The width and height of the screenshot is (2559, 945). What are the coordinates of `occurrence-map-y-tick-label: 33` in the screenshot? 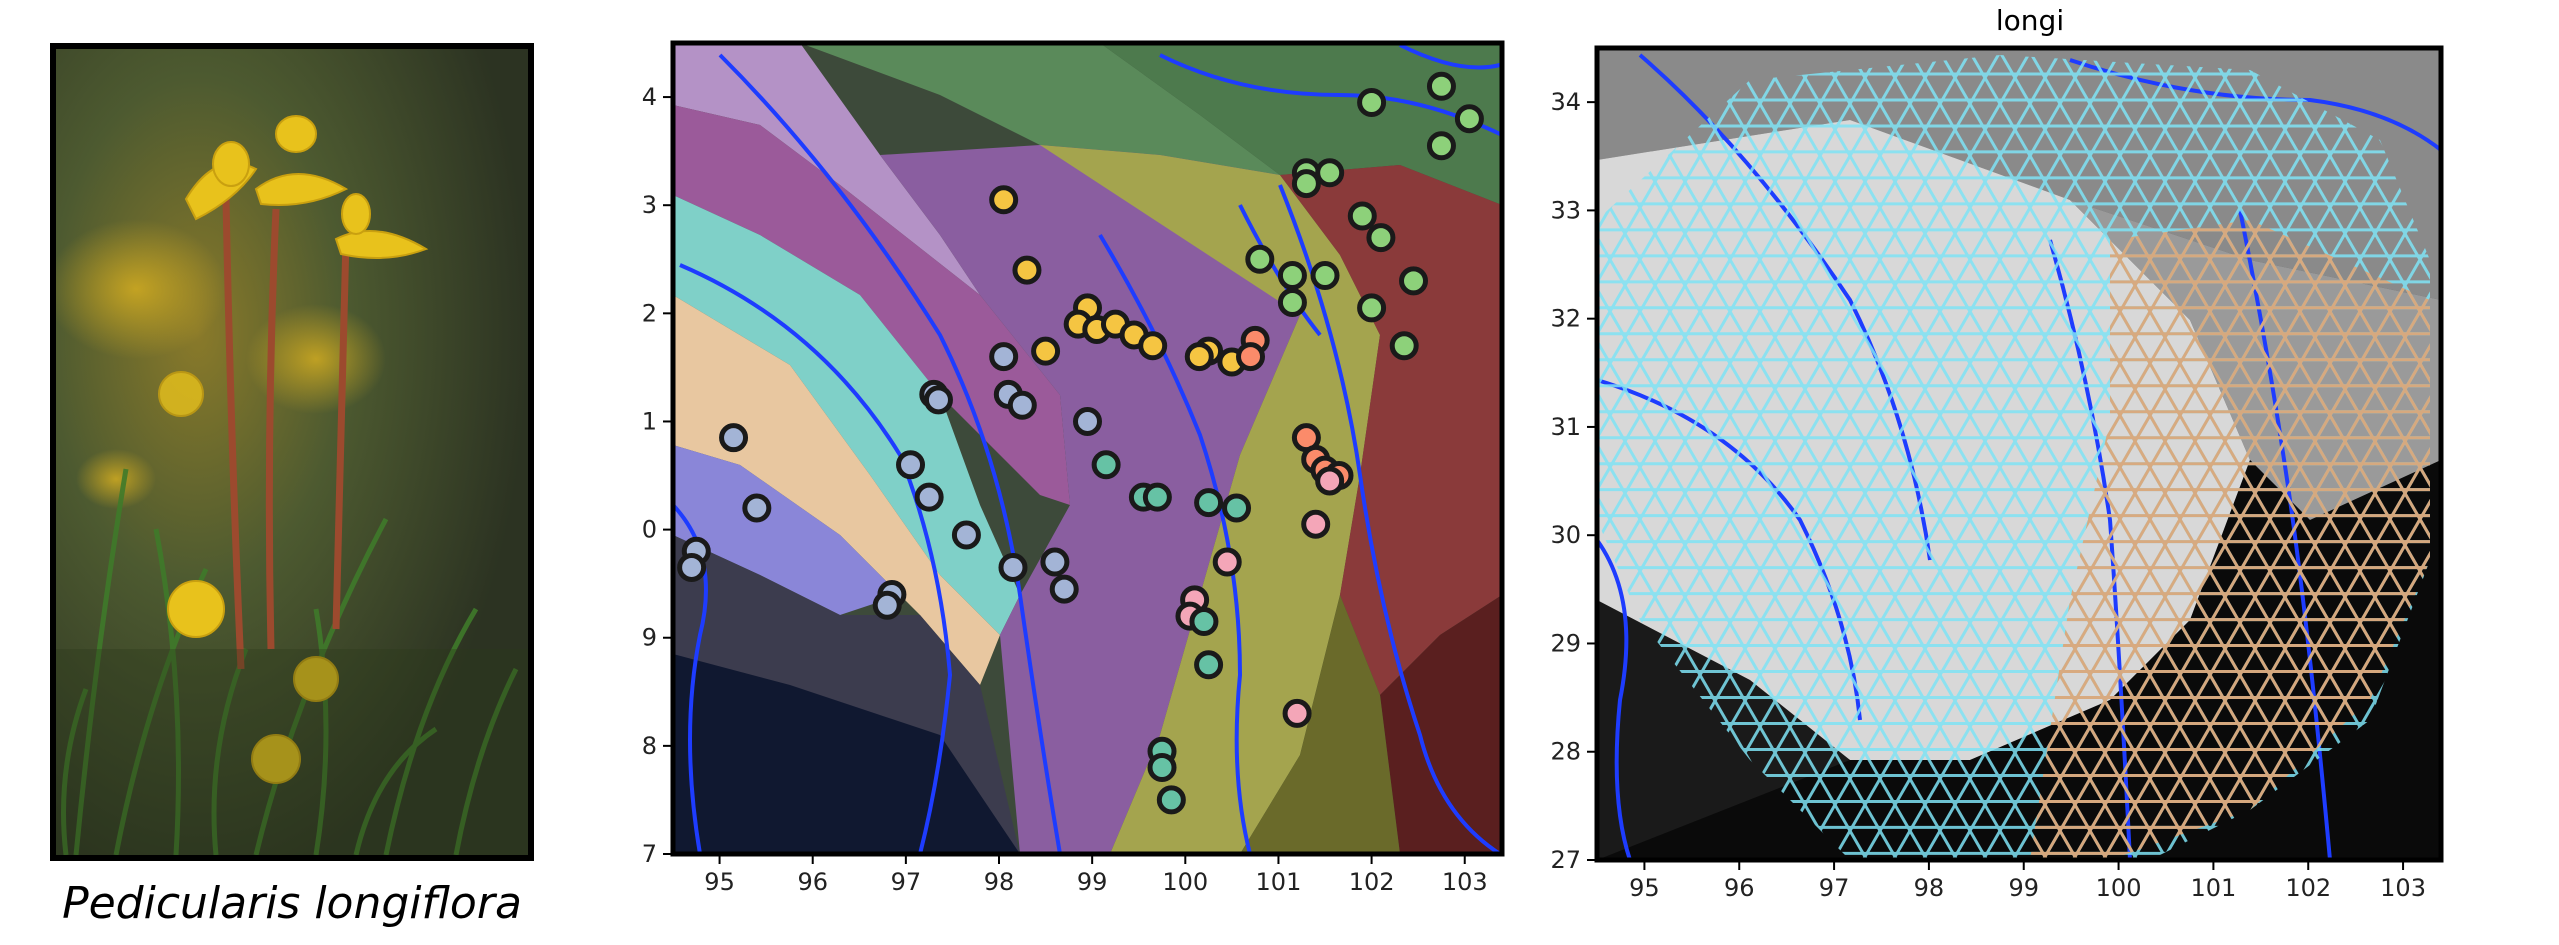 It's located at (648, 205).